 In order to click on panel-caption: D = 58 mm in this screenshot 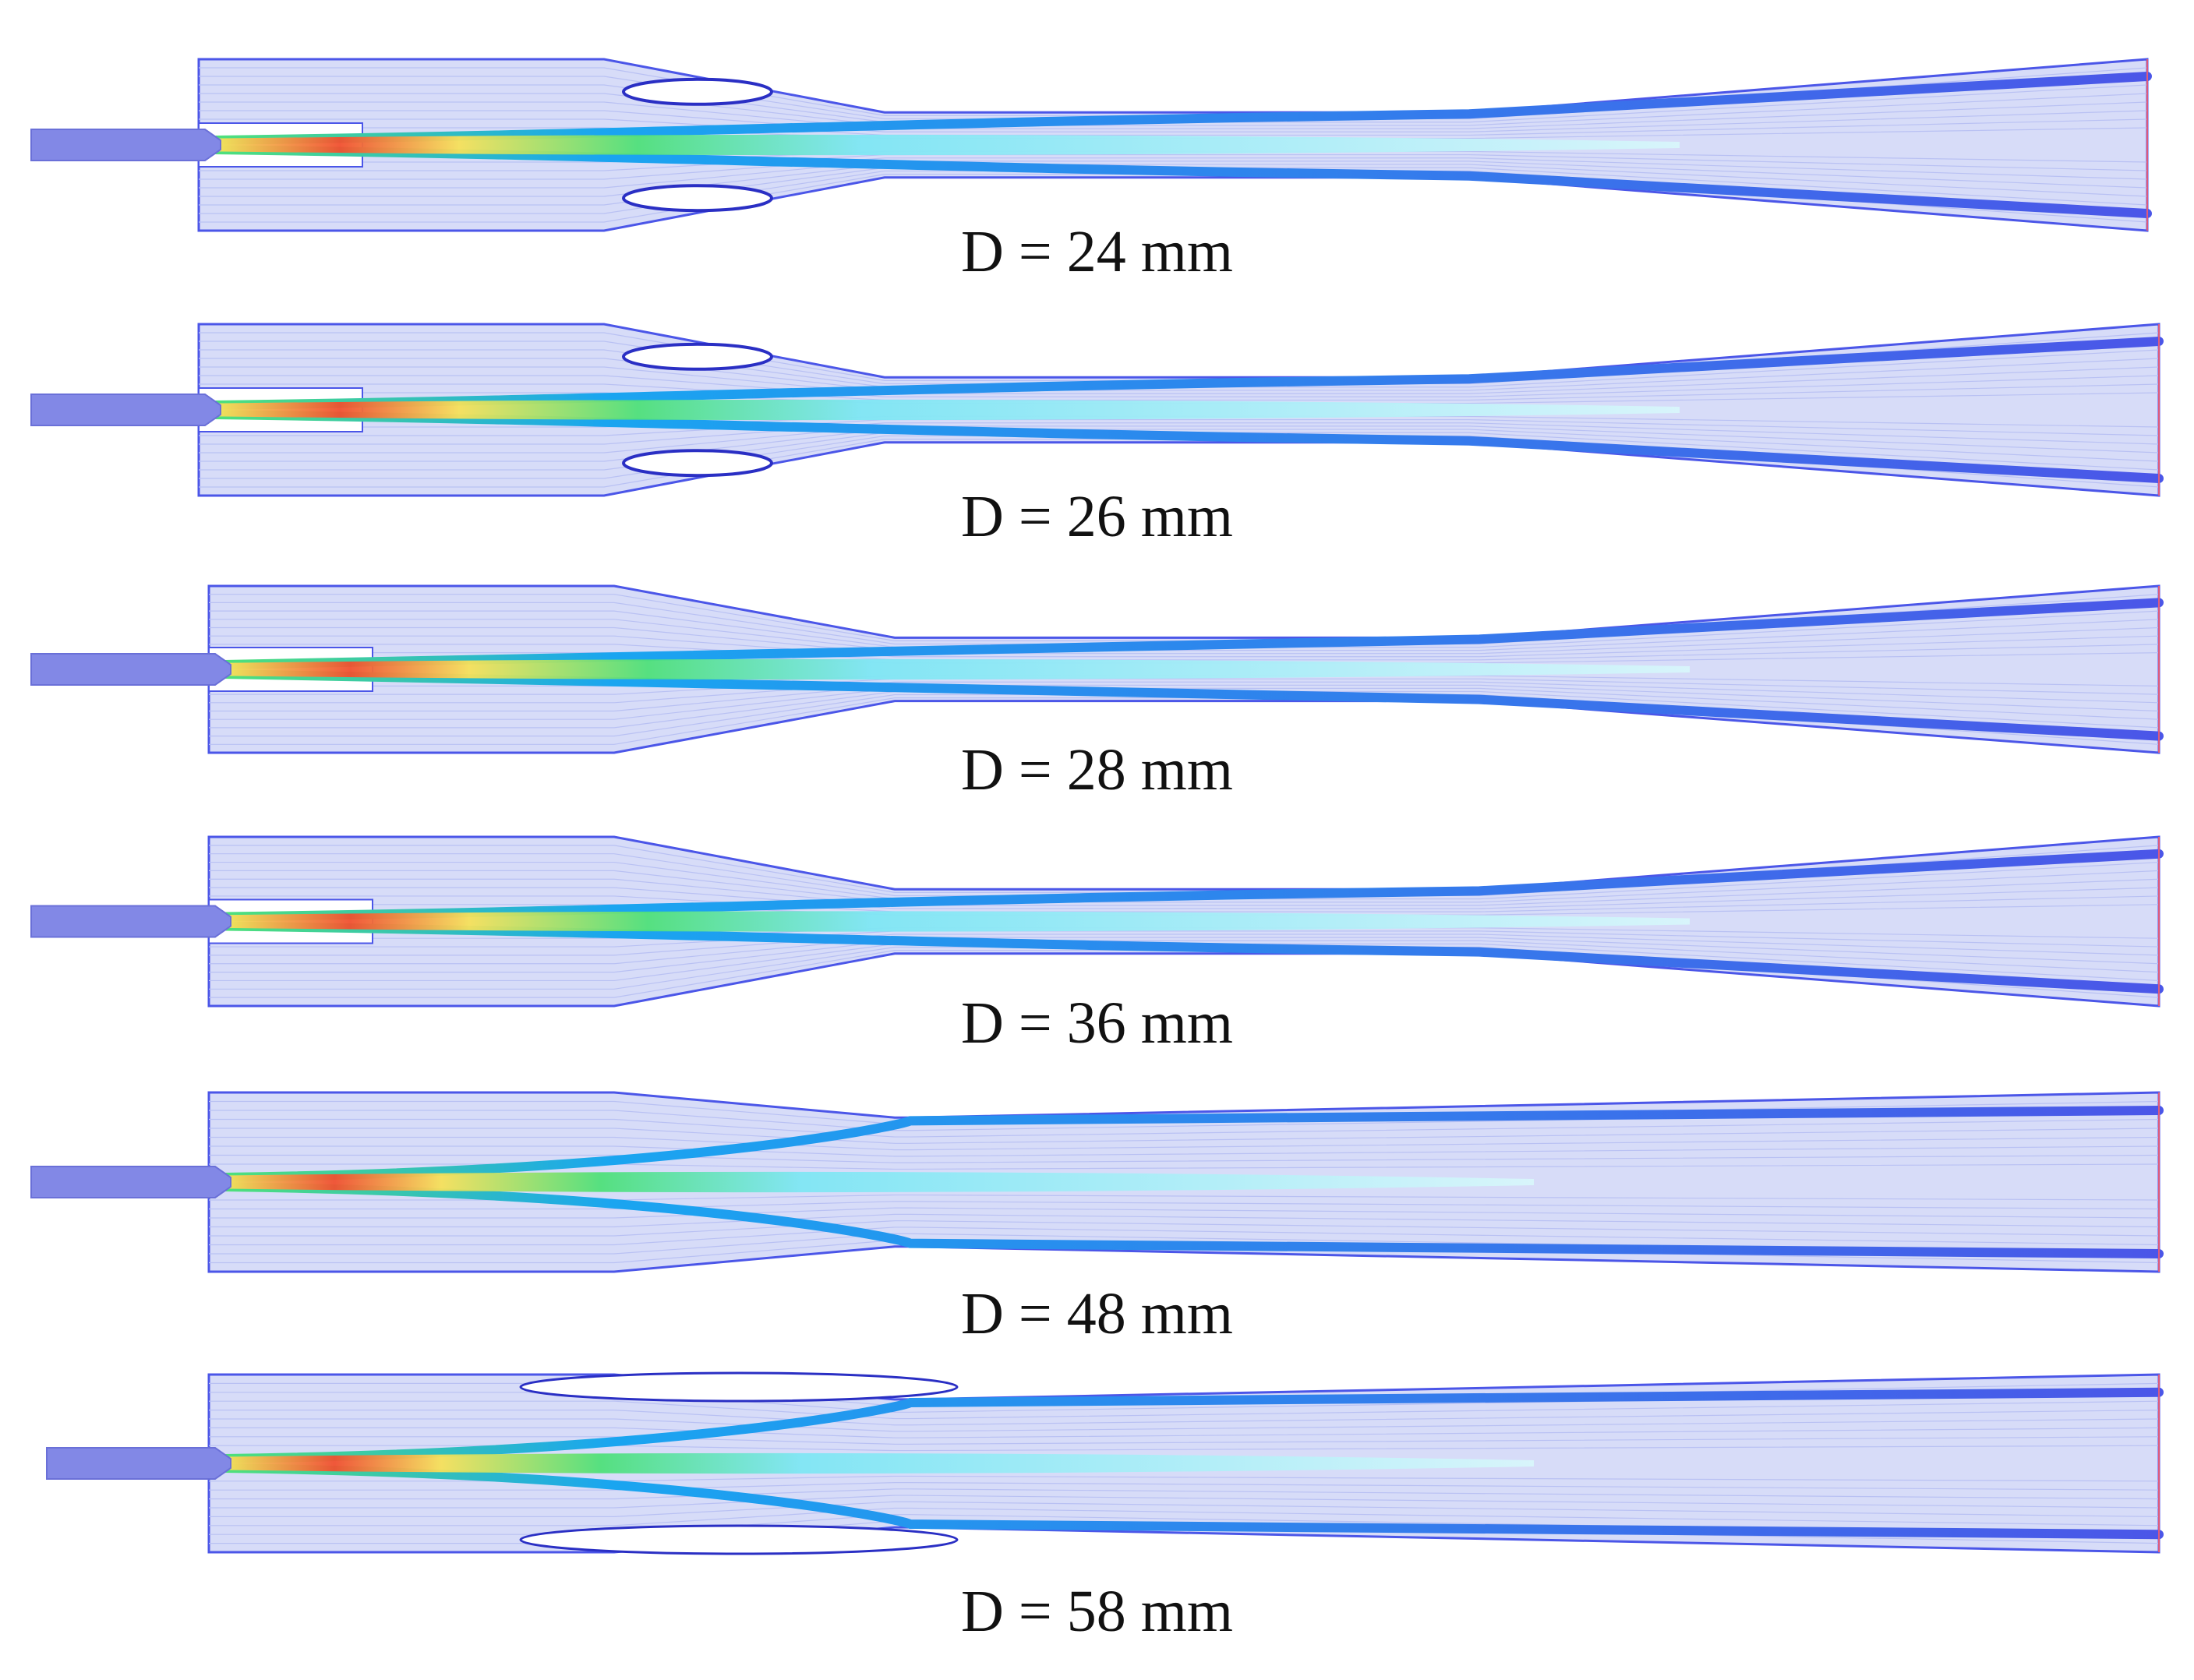, I will do `click(1097, 1611)`.